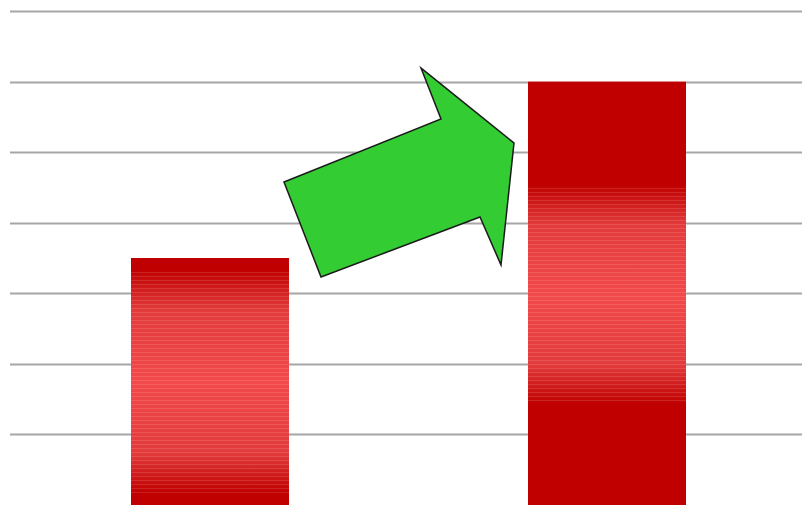 This screenshot has width=802, height=505. I want to click on trend-arrow, so click(399, 171).